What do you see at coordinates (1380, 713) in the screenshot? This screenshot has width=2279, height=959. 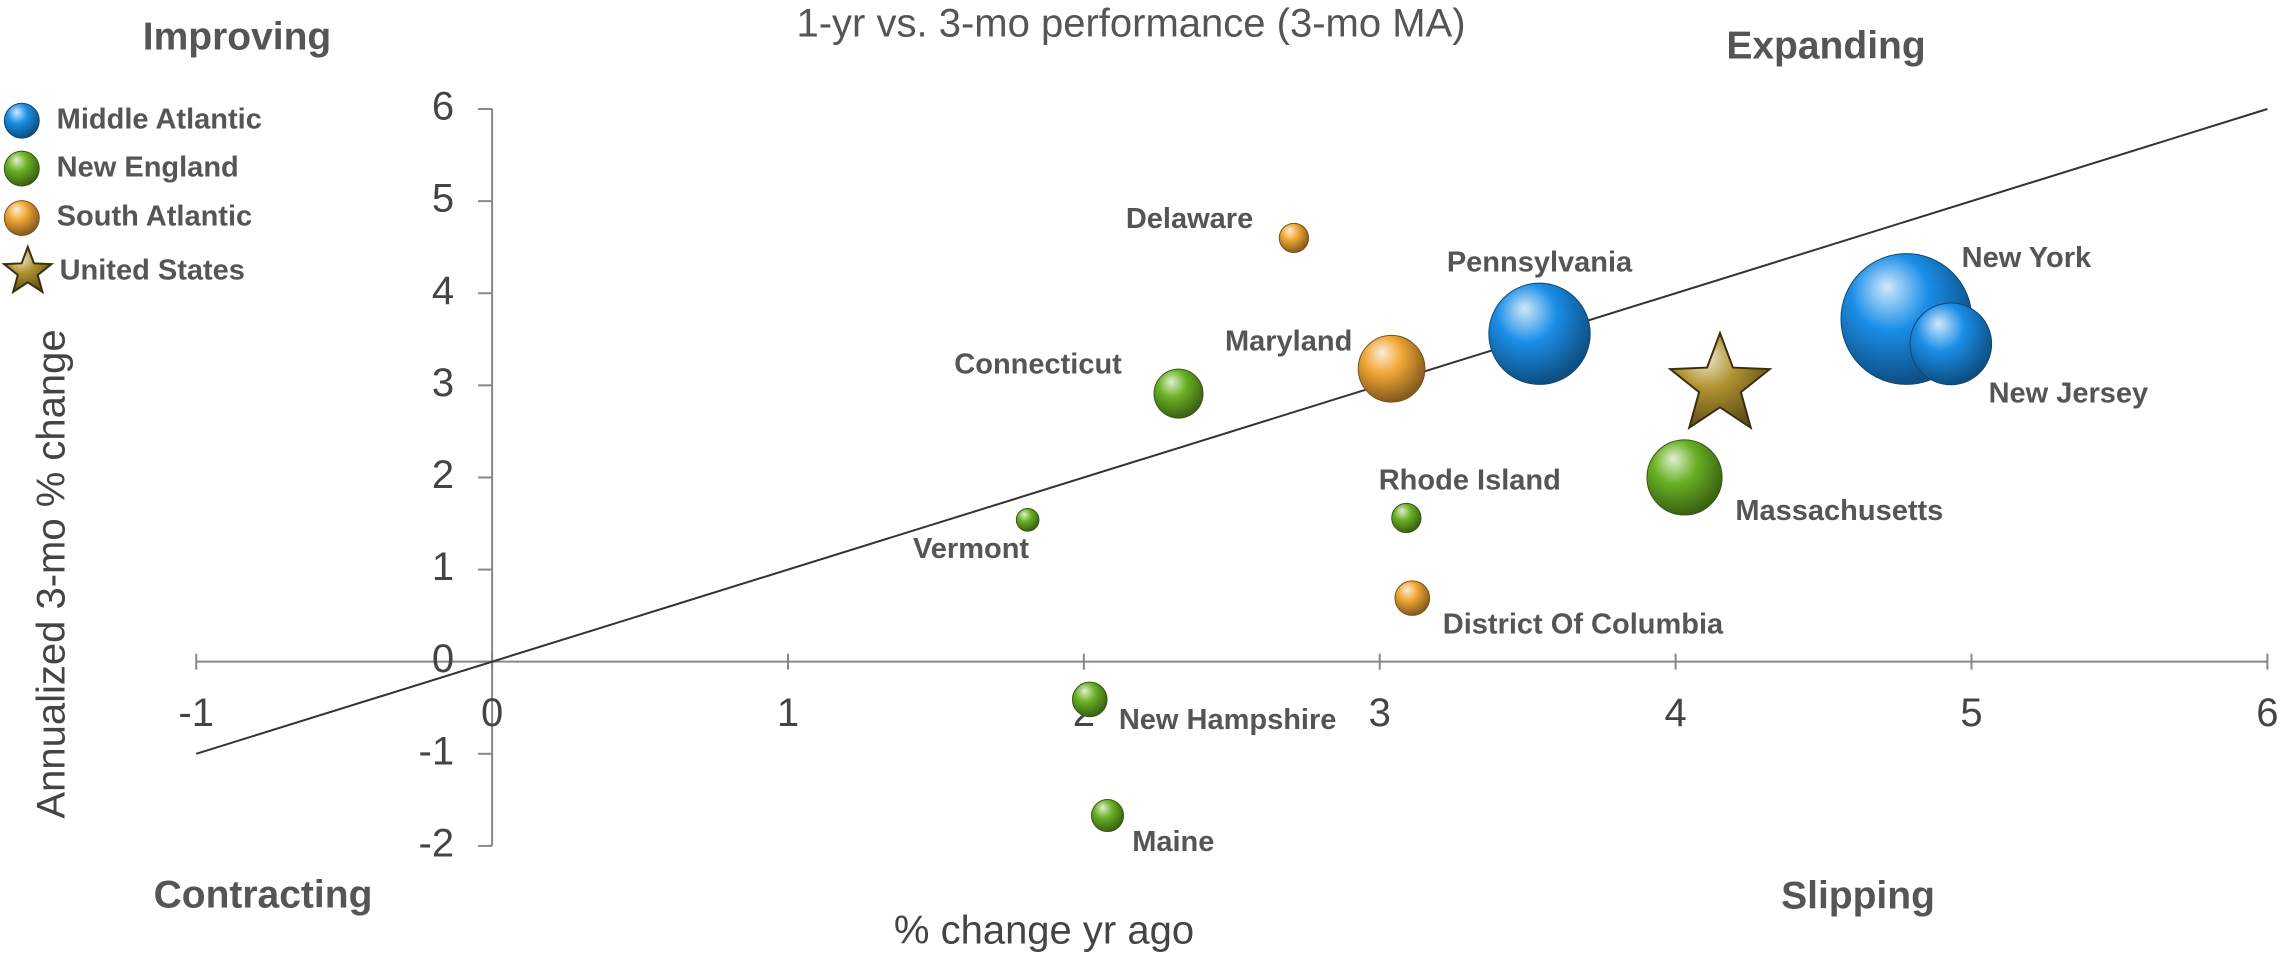 I see `x-tick-label: 3` at bounding box center [1380, 713].